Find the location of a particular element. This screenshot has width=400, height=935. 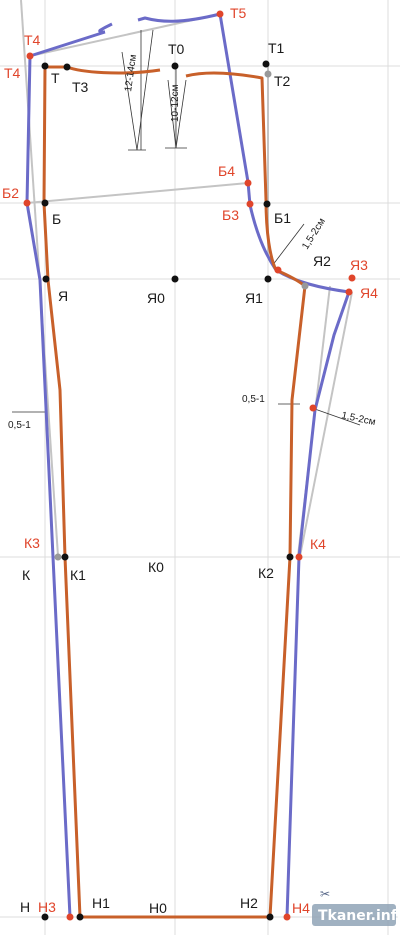

label-K: К is located at coordinates (26, 575).